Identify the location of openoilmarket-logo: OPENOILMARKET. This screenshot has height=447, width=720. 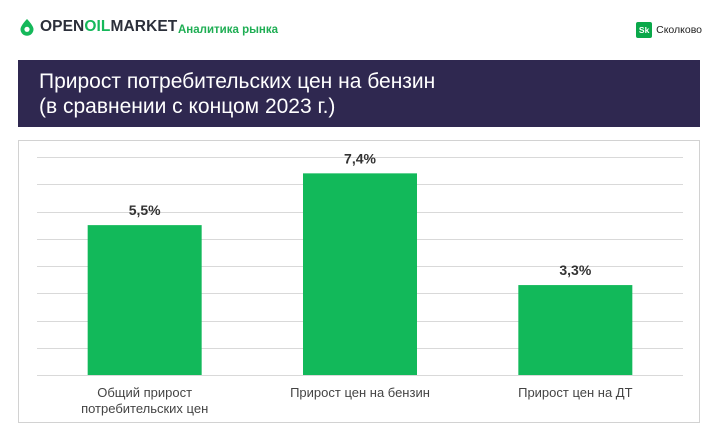
(97, 27).